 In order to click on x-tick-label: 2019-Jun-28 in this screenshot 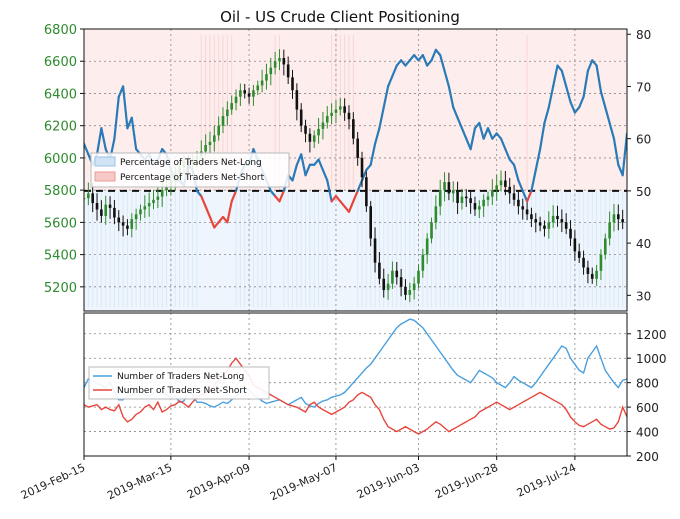, I will do `click(466, 481)`.